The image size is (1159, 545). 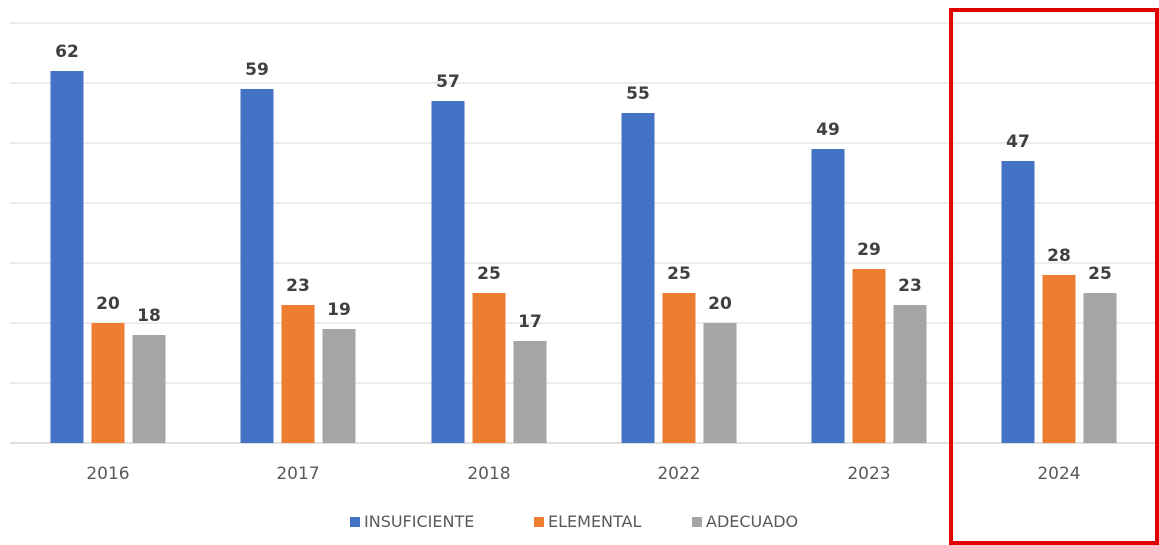 What do you see at coordinates (448, 82) in the screenshot?
I see `data-label-insuficiente-2018: 57` at bounding box center [448, 82].